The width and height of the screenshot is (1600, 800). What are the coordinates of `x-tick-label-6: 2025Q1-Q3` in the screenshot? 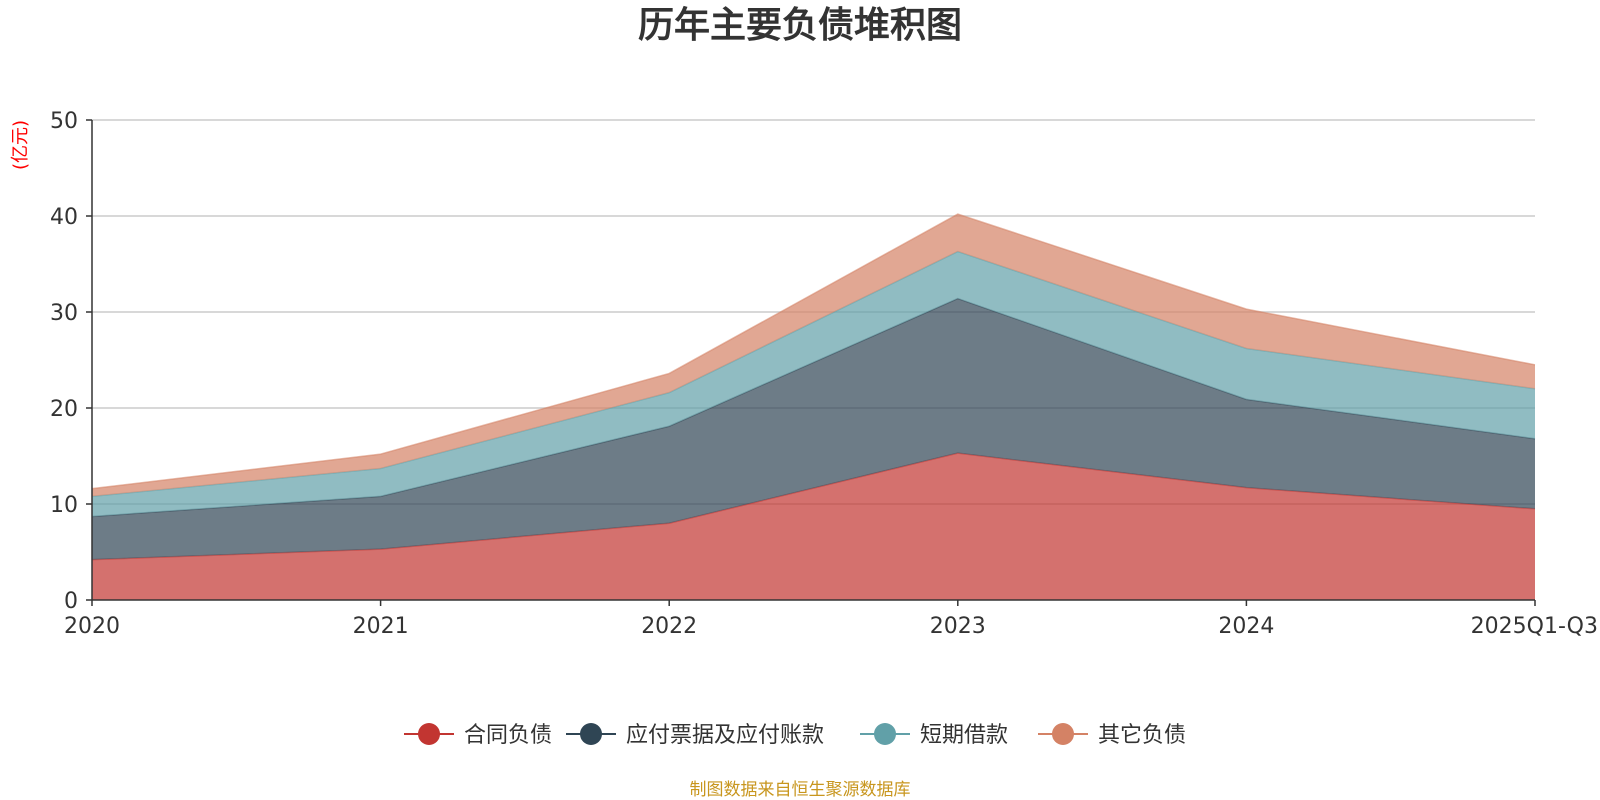 It's located at (1534, 626).